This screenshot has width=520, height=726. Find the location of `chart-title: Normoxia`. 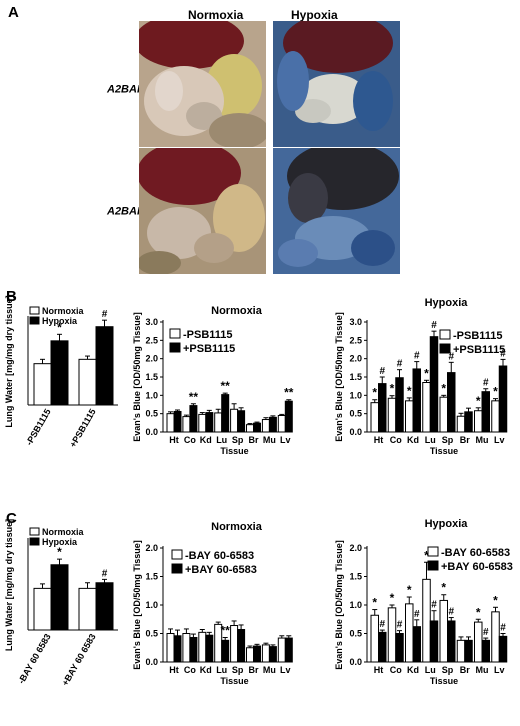

chart-title: Normoxia is located at coordinates (237, 311).